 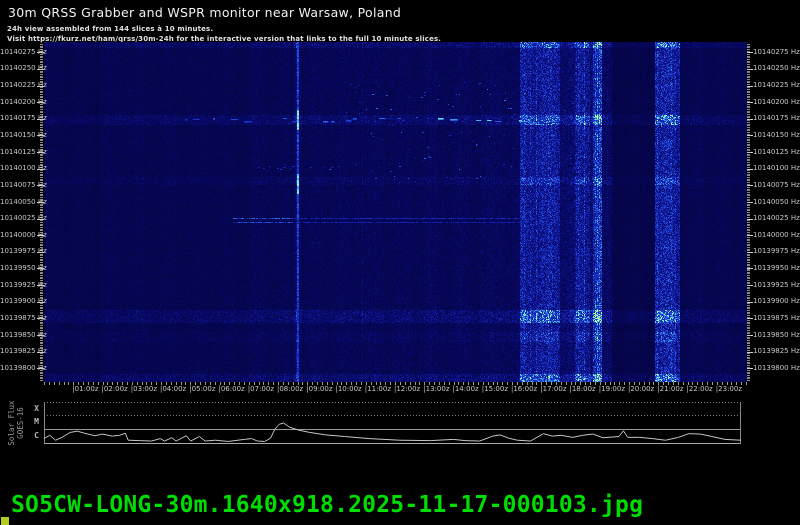 What do you see at coordinates (776, 301) in the screenshot?
I see `freq-label-right: 10139900 Hz` at bounding box center [776, 301].